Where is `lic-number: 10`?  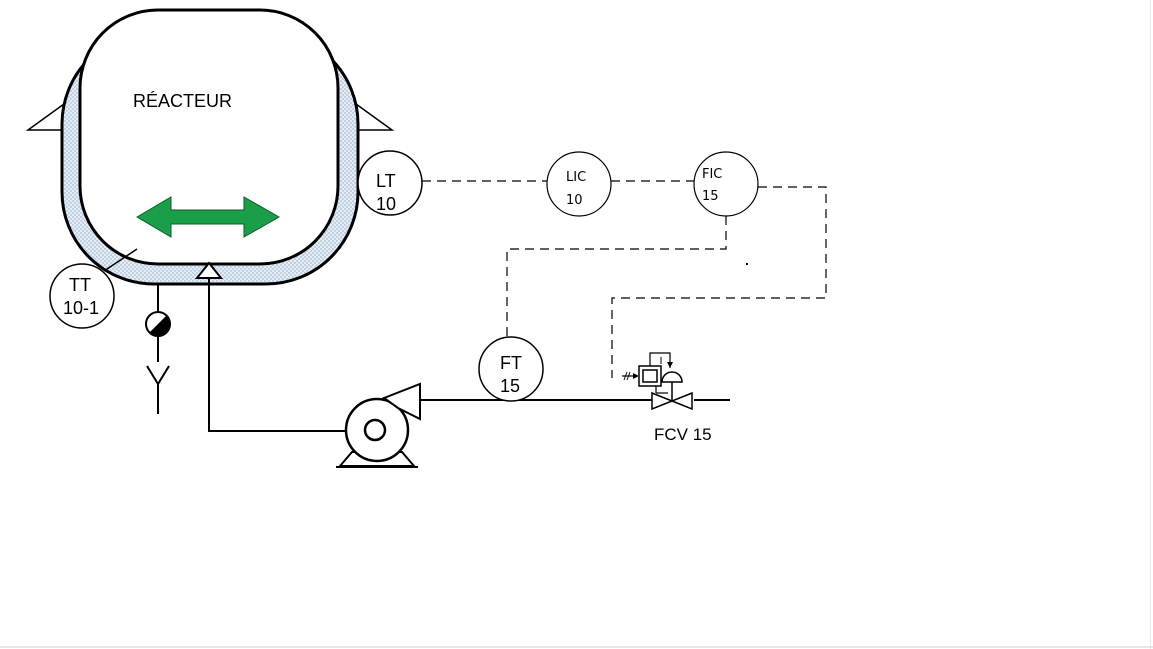
lic-number: 10 is located at coordinates (574, 200).